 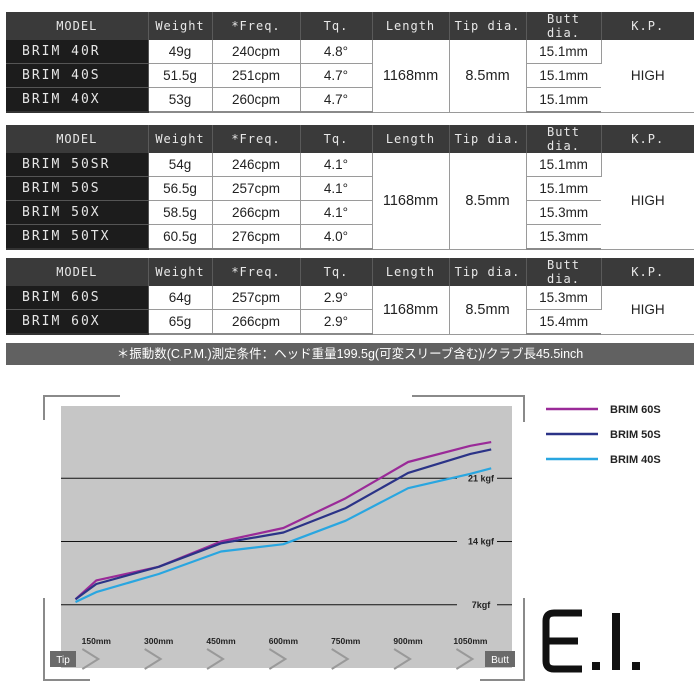 What do you see at coordinates (346, 641) in the screenshot?
I see `x-tick-label: 750mm` at bounding box center [346, 641].